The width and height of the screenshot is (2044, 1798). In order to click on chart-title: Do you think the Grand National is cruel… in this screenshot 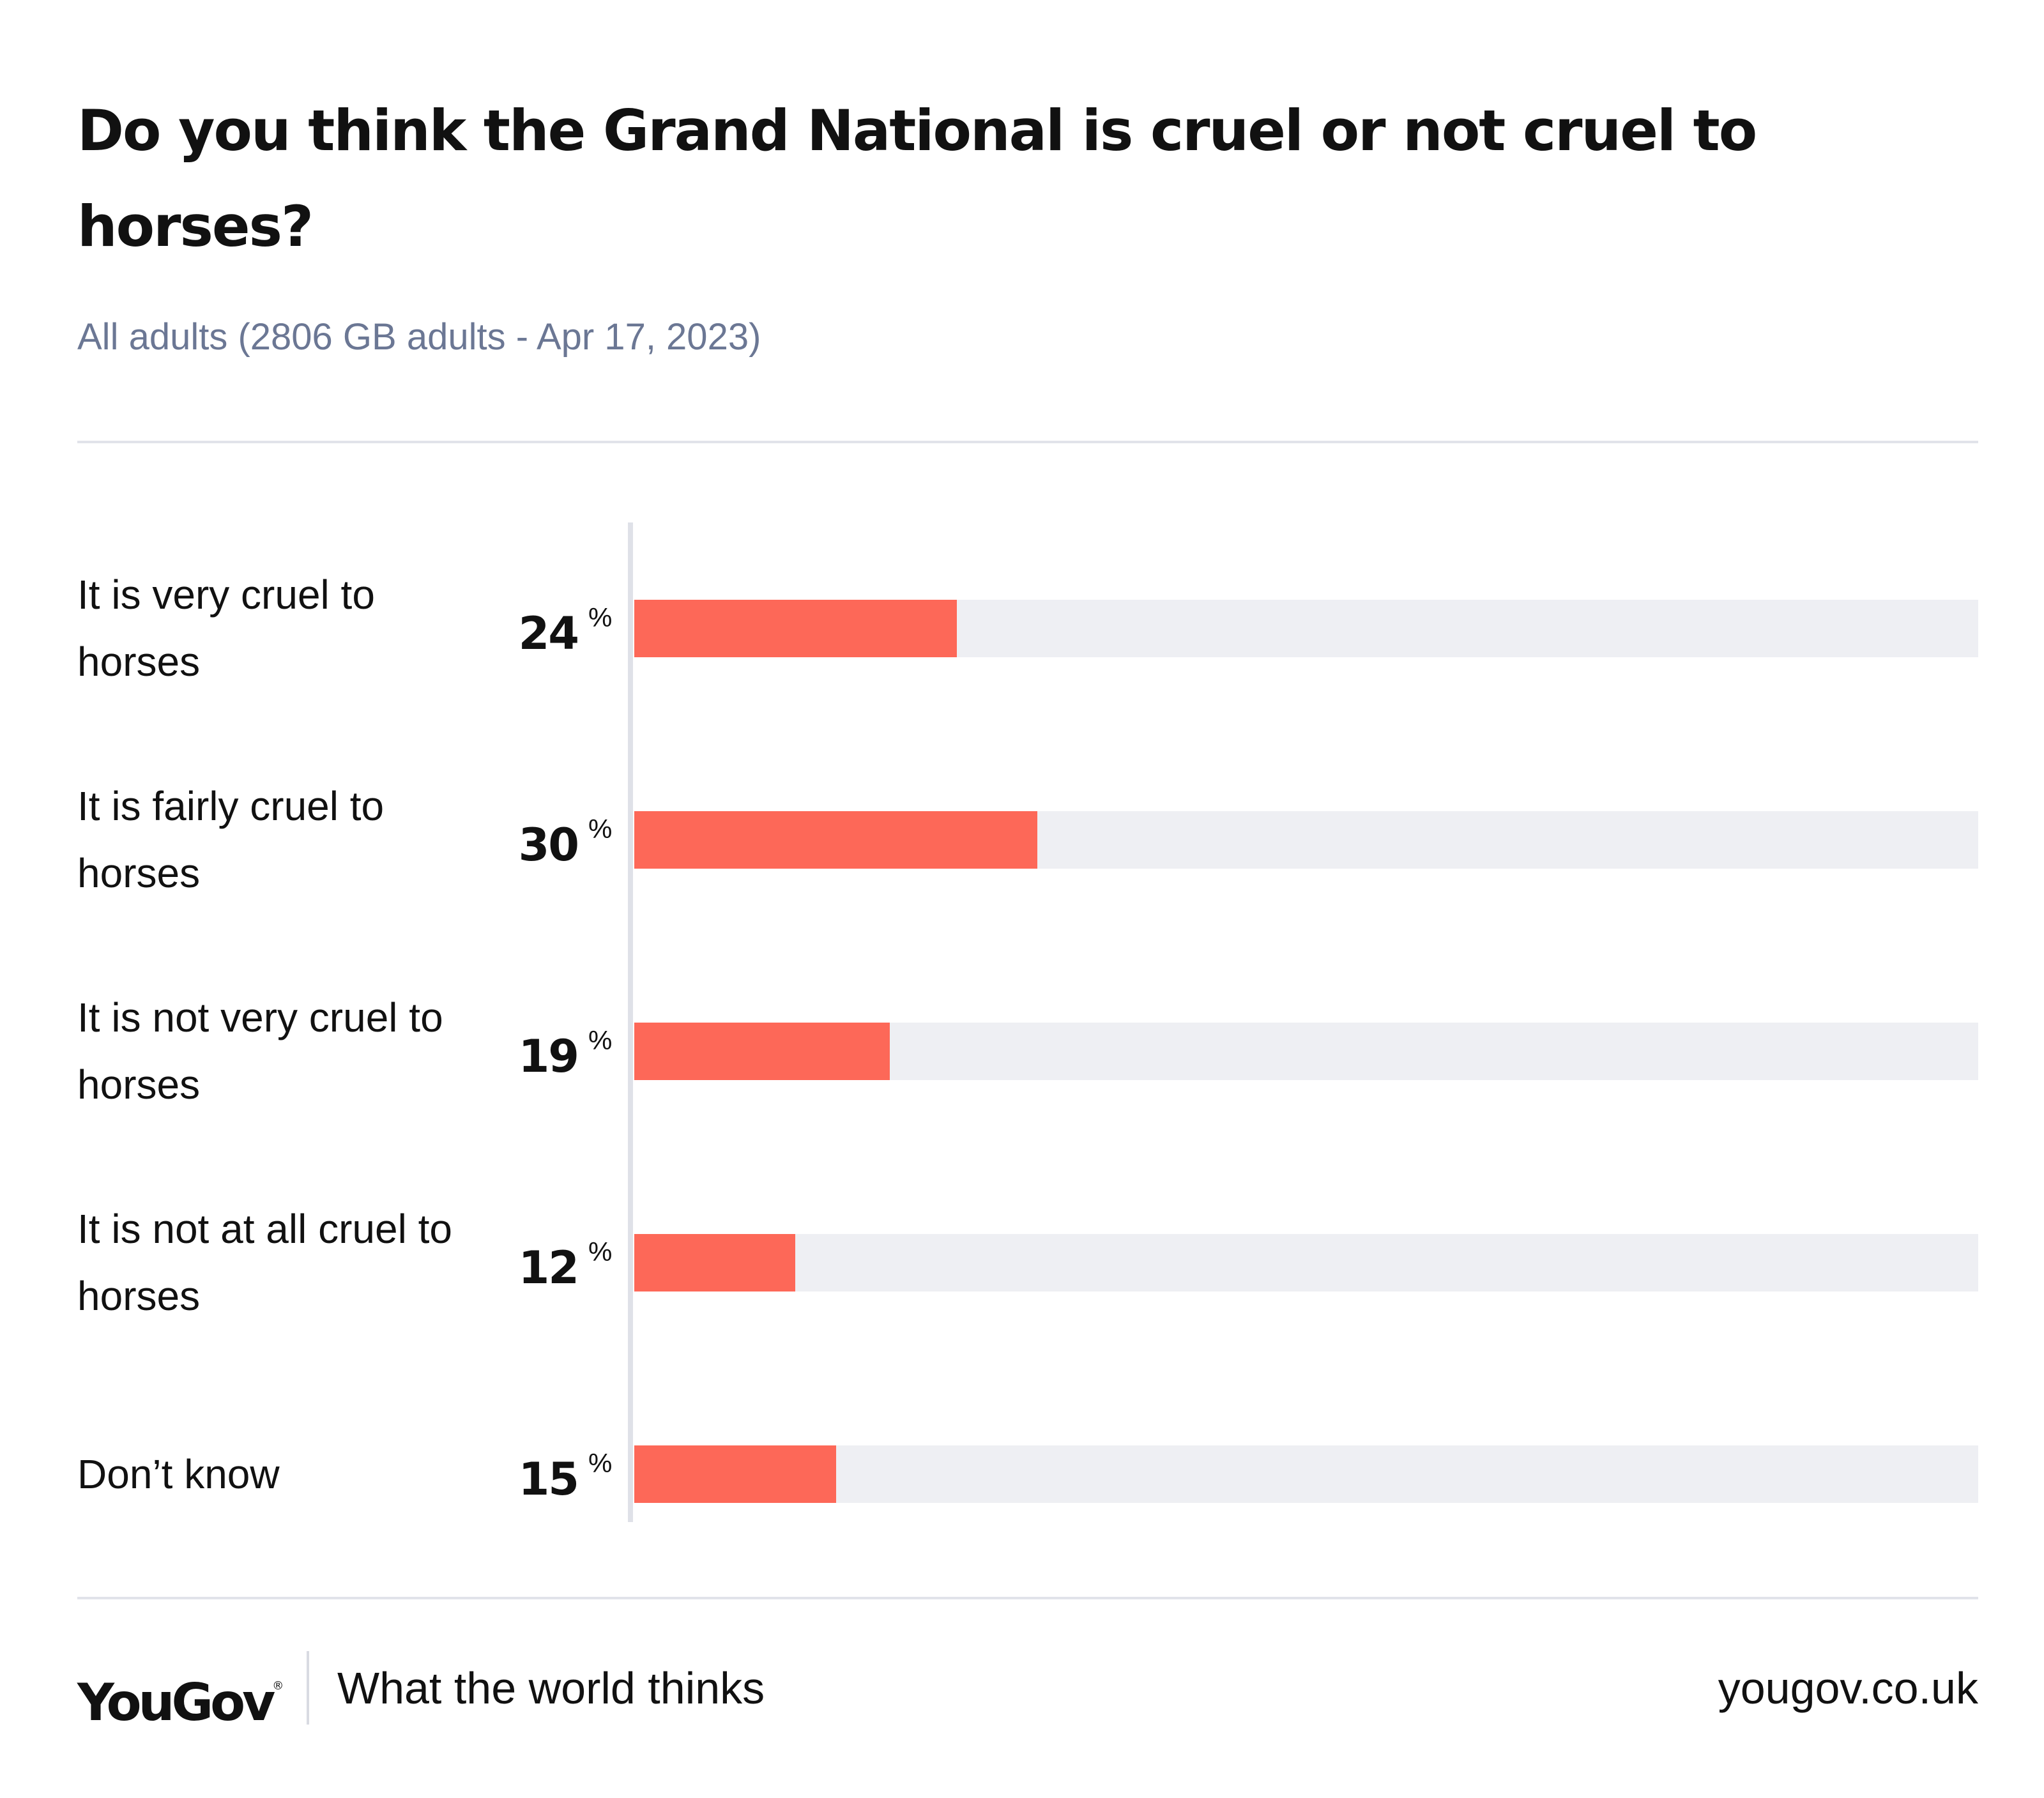, I will do `click(917, 178)`.